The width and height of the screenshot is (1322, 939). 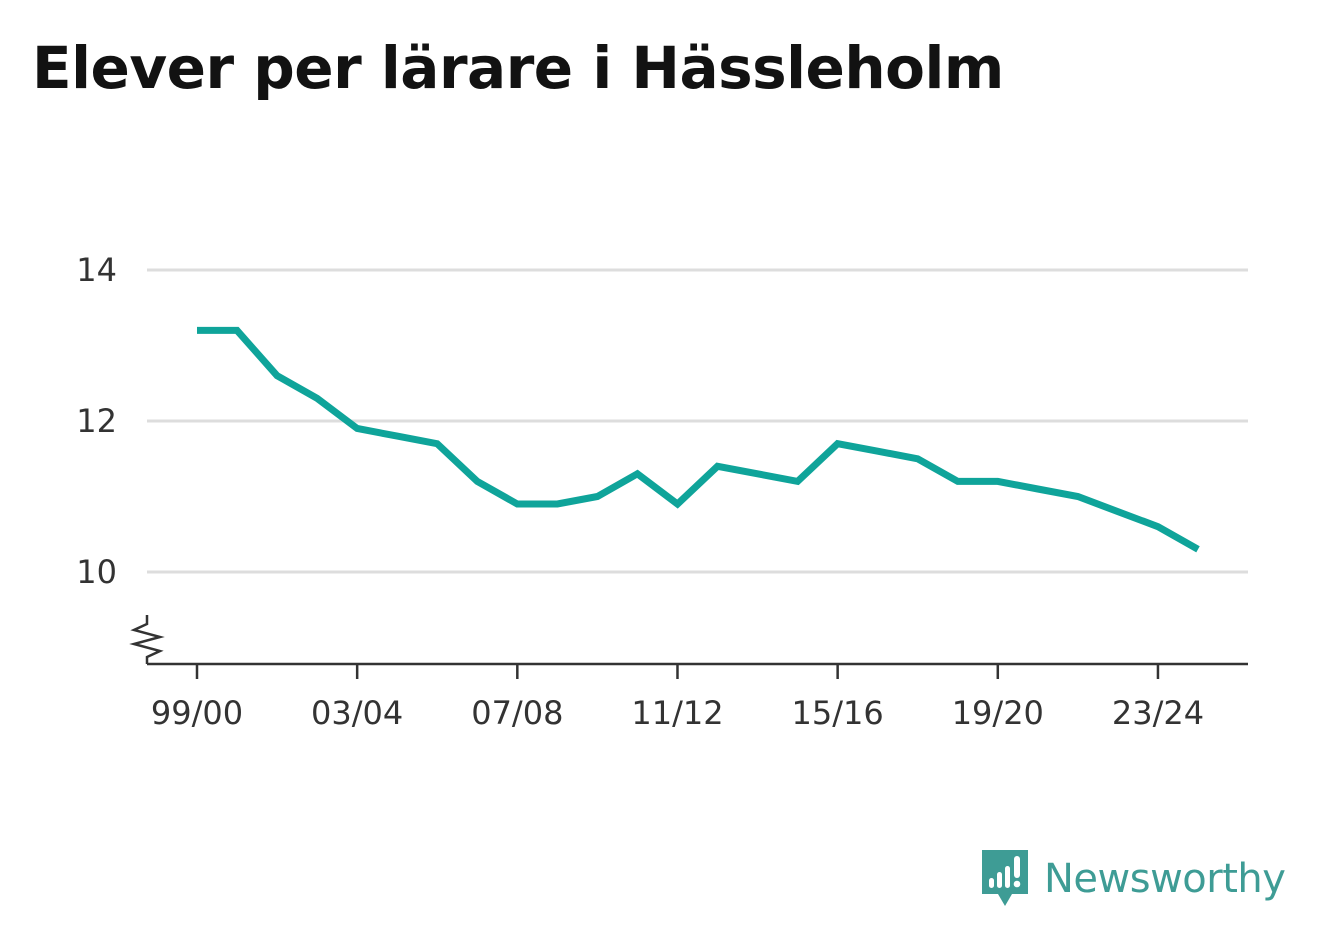 I want to click on y-tick-label: 10, so click(x=96, y=572).